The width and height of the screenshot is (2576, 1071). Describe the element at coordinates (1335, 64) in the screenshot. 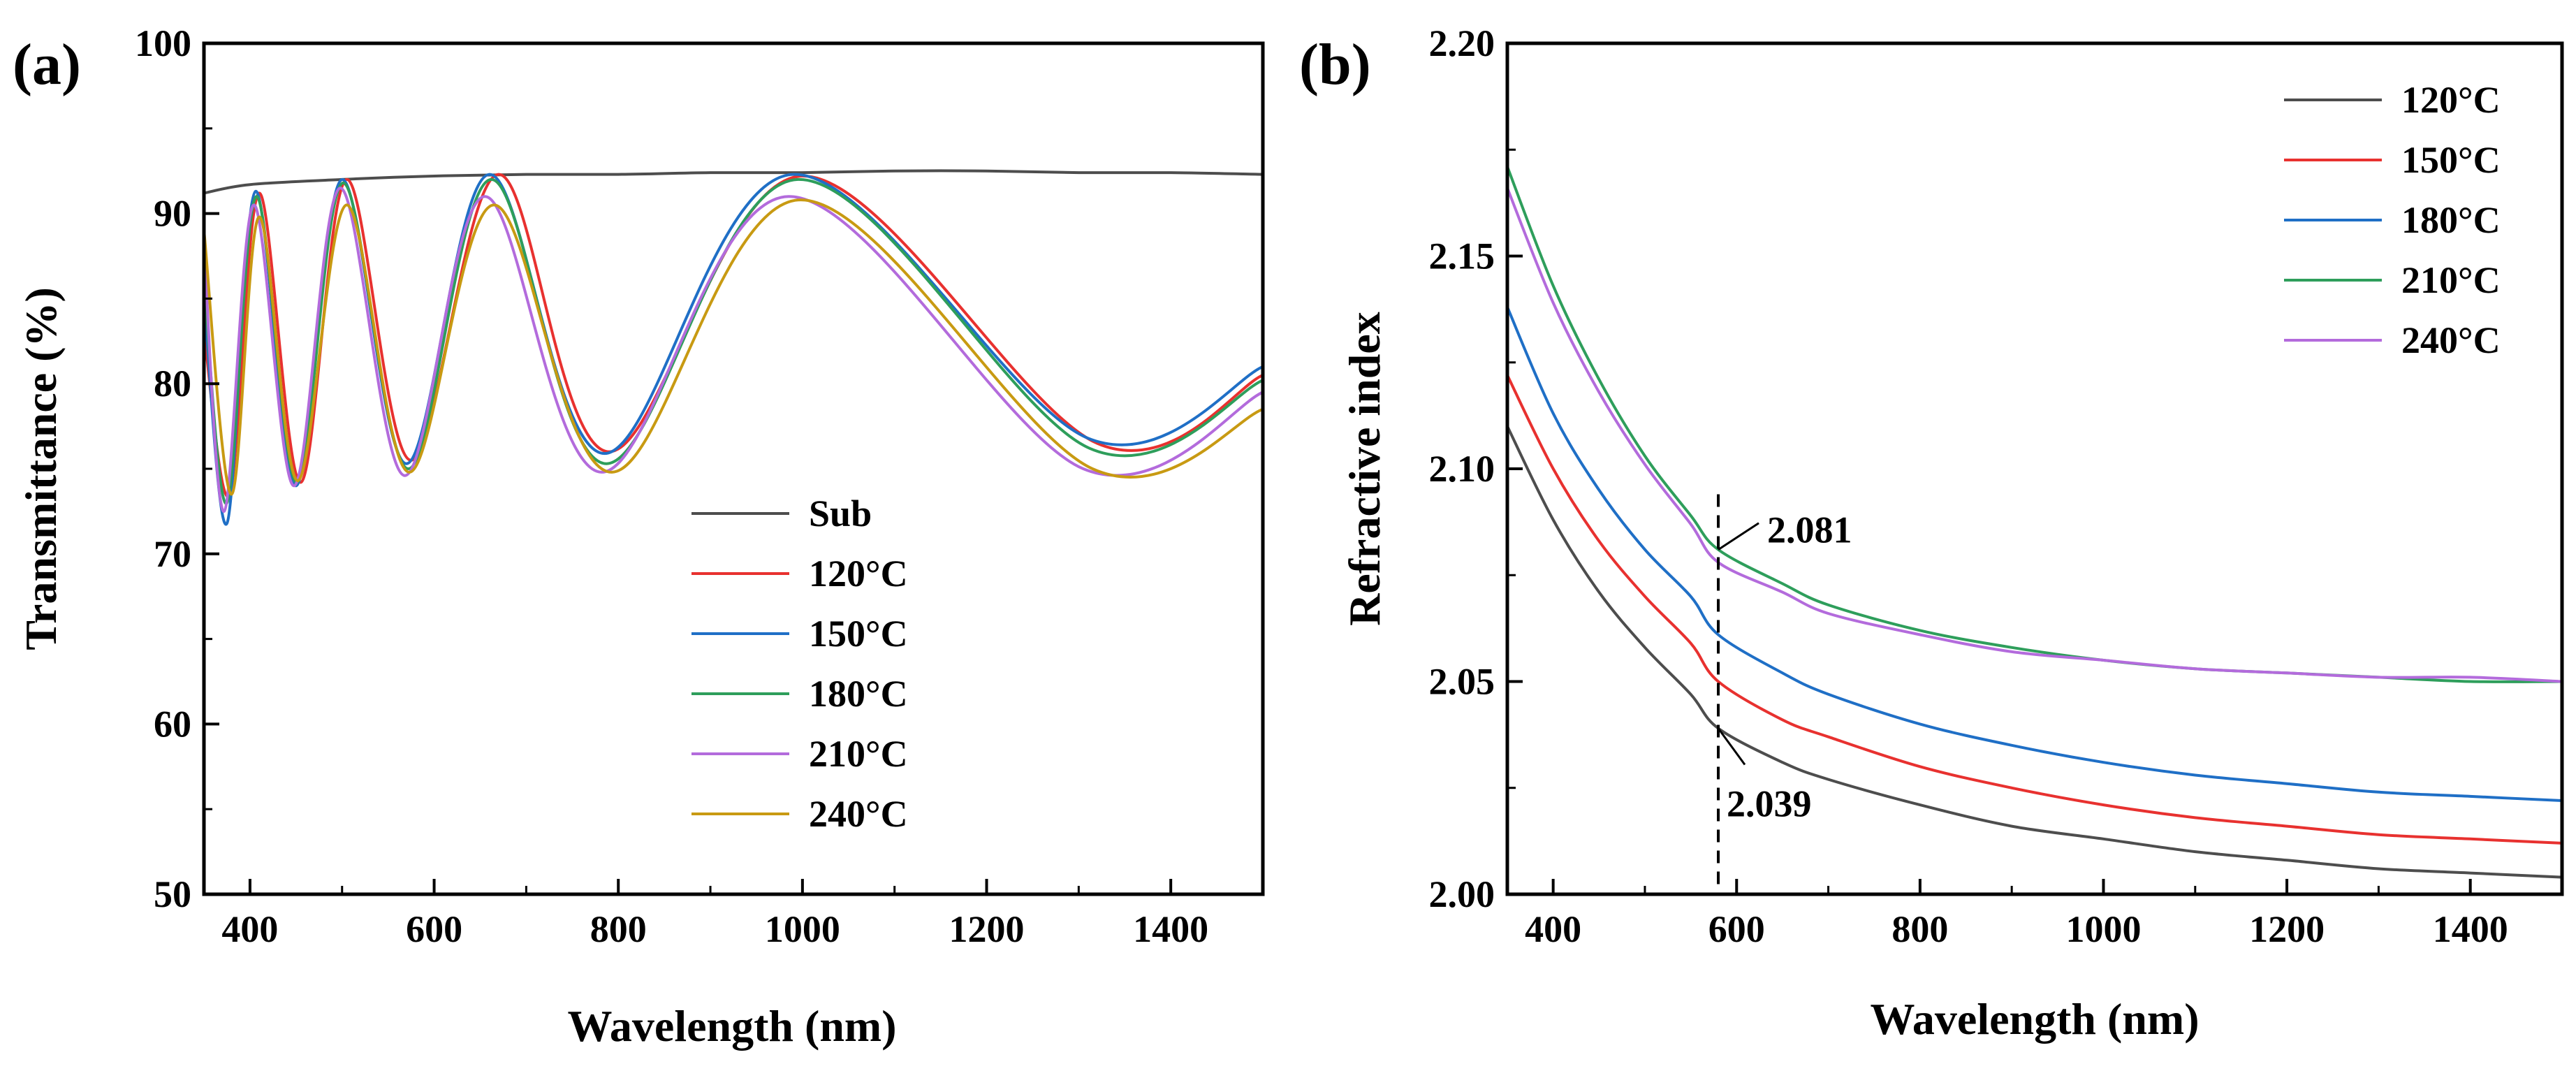

I see `panel-label: (b)` at that location.